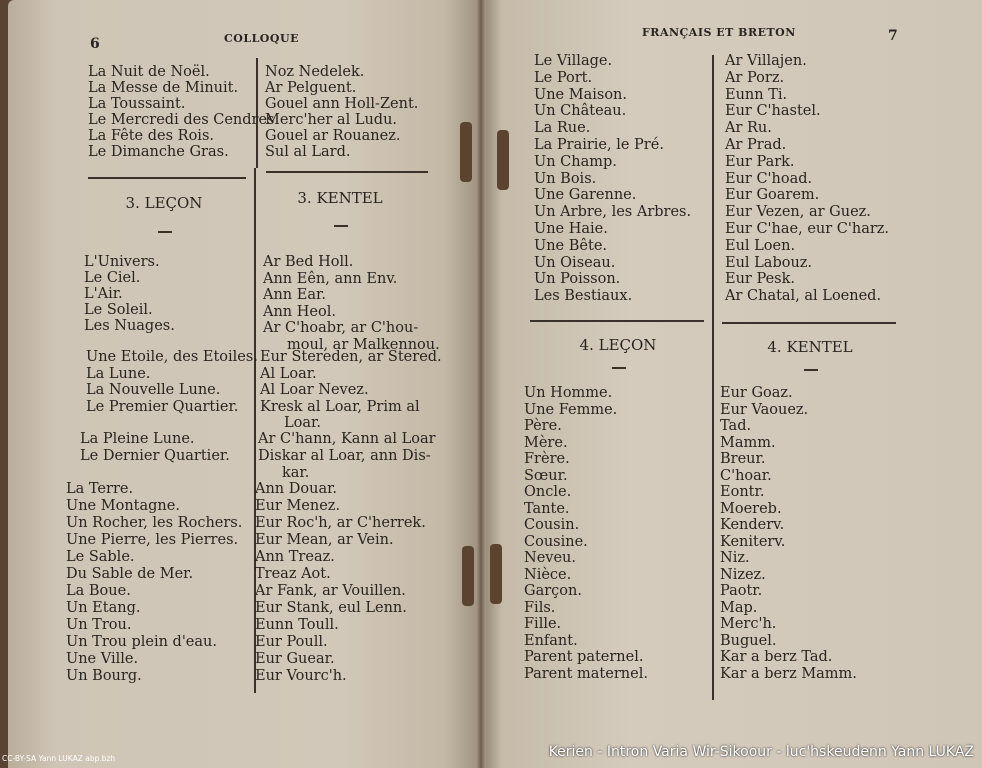  What do you see at coordinates (563, 77) in the screenshot?
I see `french-term: Le Port.` at bounding box center [563, 77].